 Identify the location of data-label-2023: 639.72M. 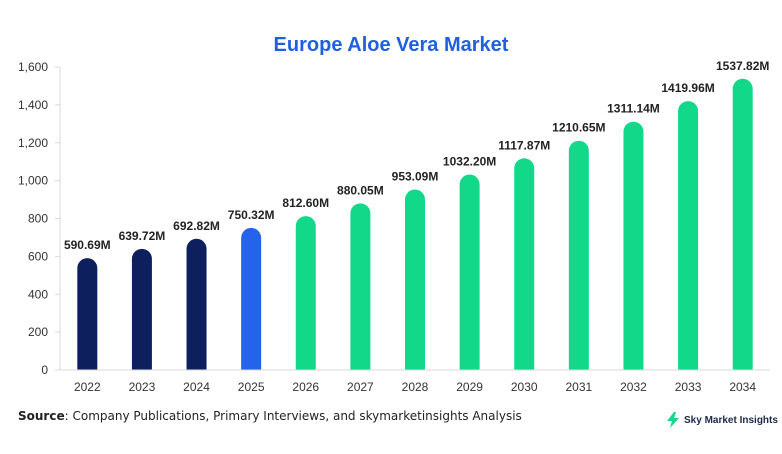
(142, 236).